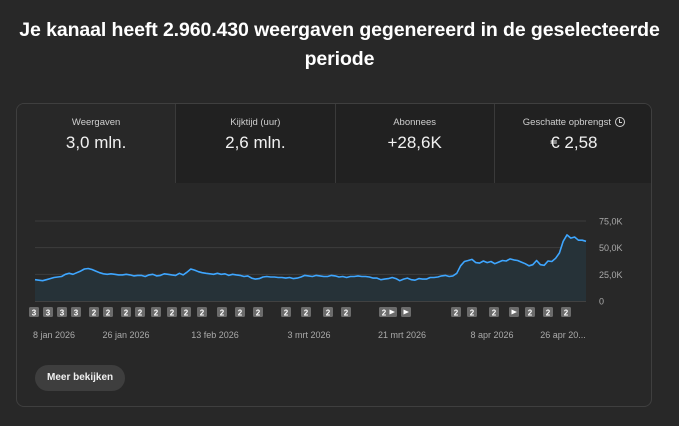 The height and width of the screenshot is (426, 679). I want to click on chart-area, so click(310, 267).